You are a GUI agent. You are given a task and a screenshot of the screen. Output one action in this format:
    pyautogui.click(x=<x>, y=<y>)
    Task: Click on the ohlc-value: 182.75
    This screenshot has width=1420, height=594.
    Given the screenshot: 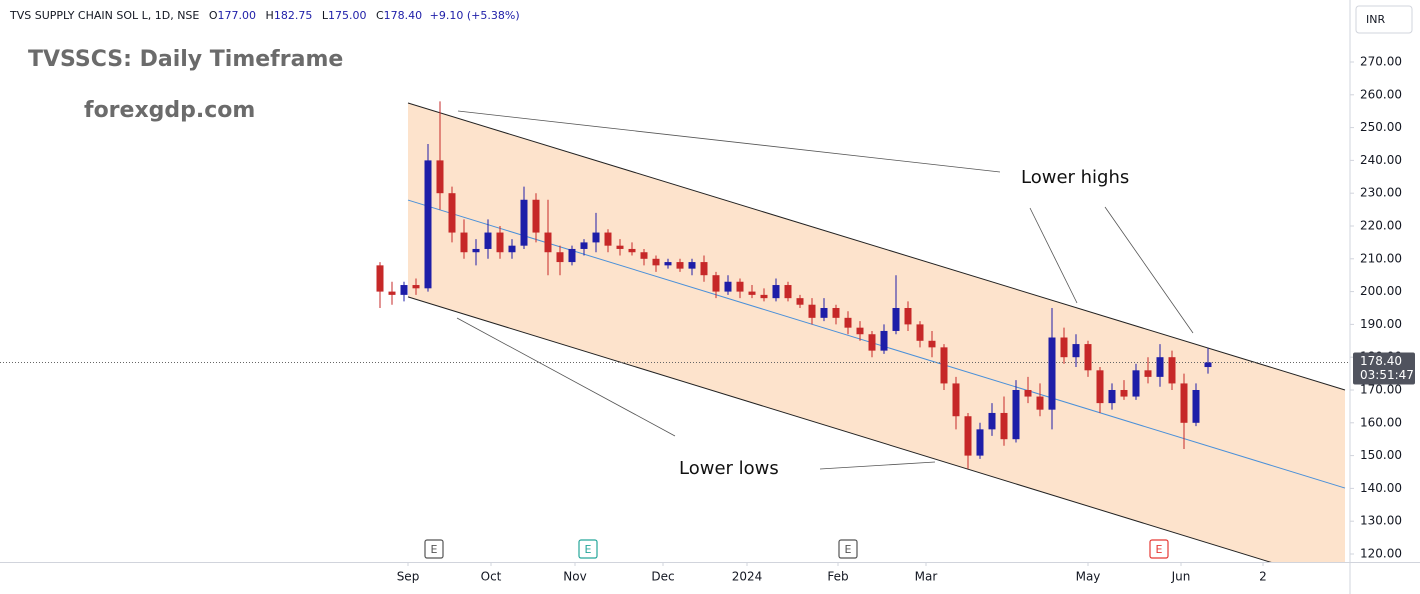 What is the action you would take?
    pyautogui.click(x=293, y=15)
    